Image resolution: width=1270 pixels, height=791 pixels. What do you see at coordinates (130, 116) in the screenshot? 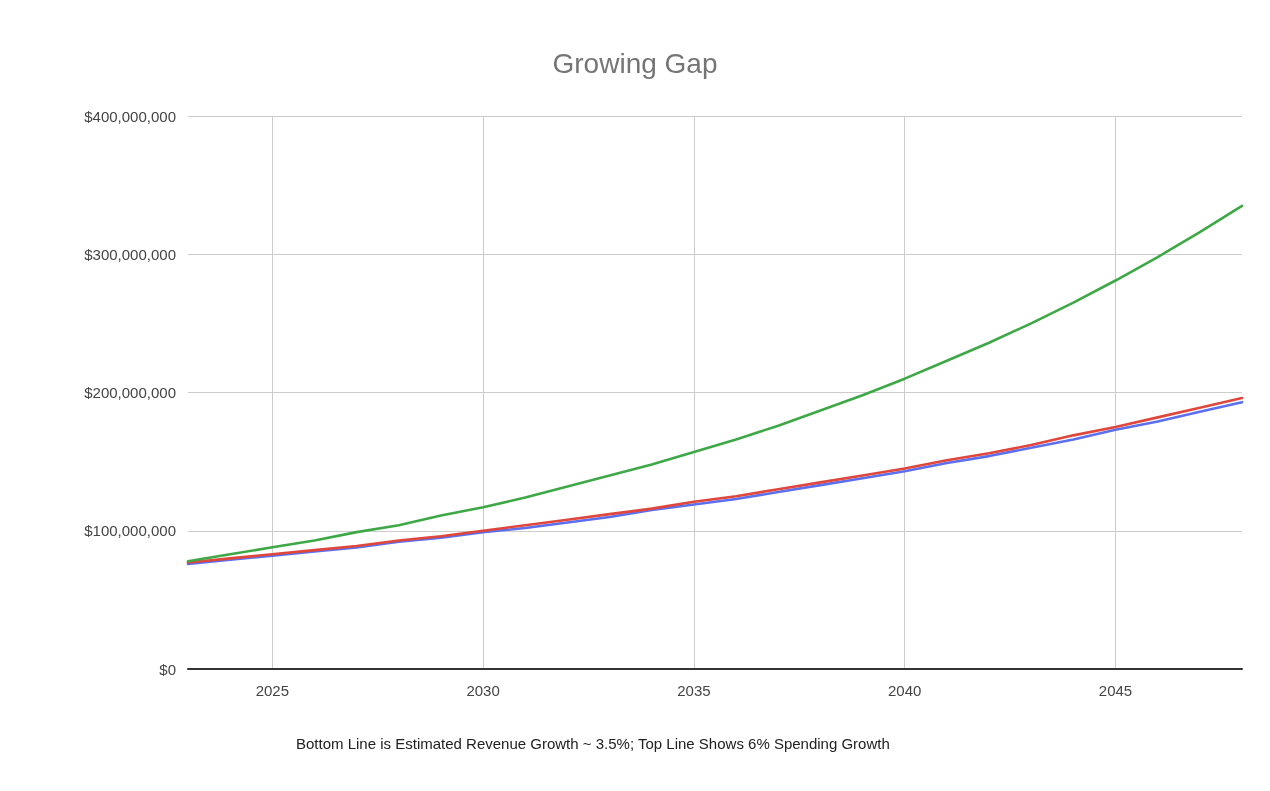
I see `y-tick-label: $400,000,000` at bounding box center [130, 116].